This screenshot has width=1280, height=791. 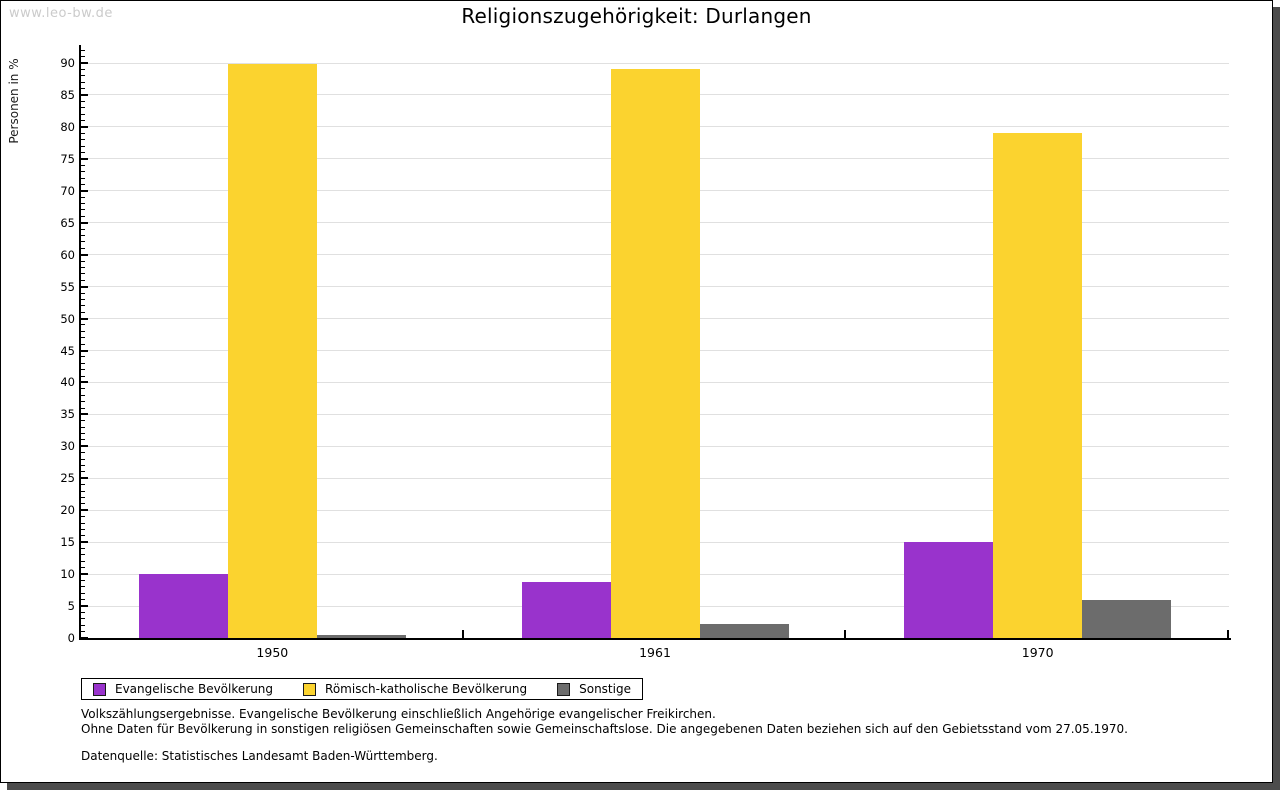 I want to click on y-axis-line, so click(x=80, y=342).